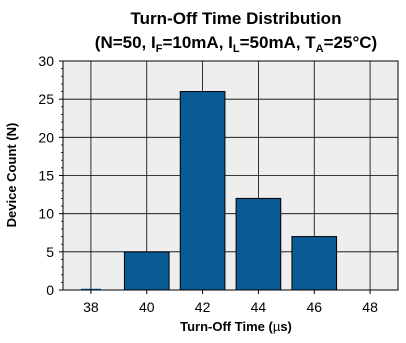  I want to click on x-tick-label: 38, so click(91, 307).